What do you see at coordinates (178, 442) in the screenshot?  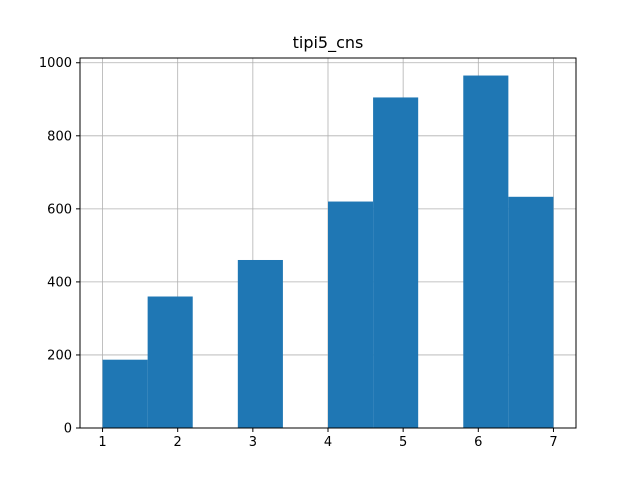 I see `x-tick-label: 2` at bounding box center [178, 442].